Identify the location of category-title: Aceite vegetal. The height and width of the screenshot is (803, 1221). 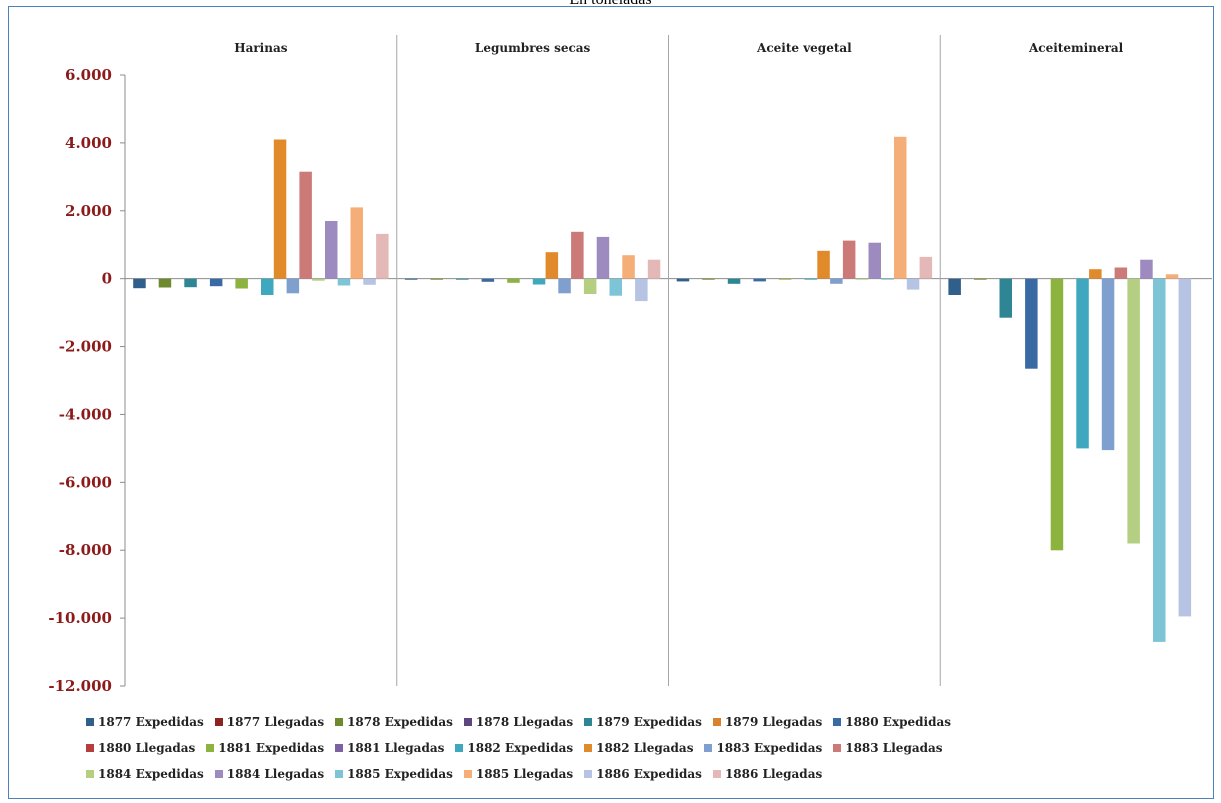
(804, 48).